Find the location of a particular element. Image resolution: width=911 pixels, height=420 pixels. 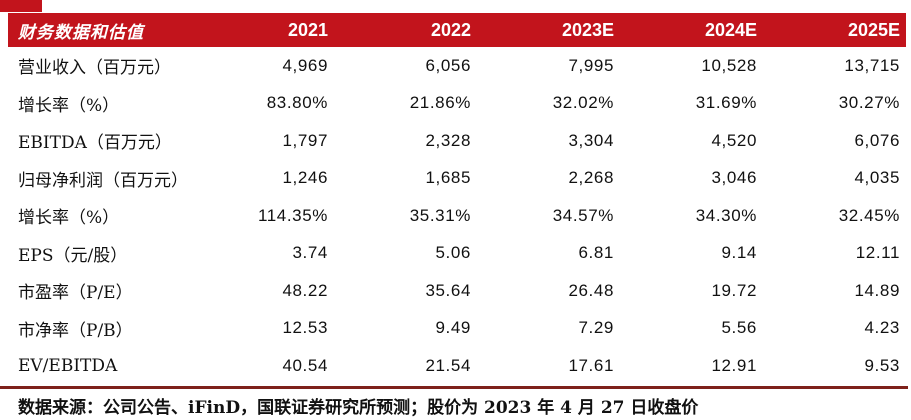

cell-value: 3,046 is located at coordinates (734, 178).